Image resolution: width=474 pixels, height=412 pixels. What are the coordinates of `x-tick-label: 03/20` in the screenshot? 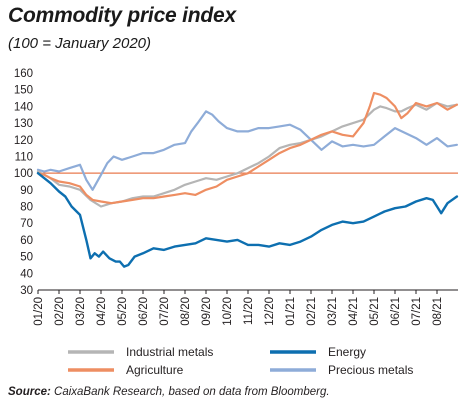 It's located at (81, 311).